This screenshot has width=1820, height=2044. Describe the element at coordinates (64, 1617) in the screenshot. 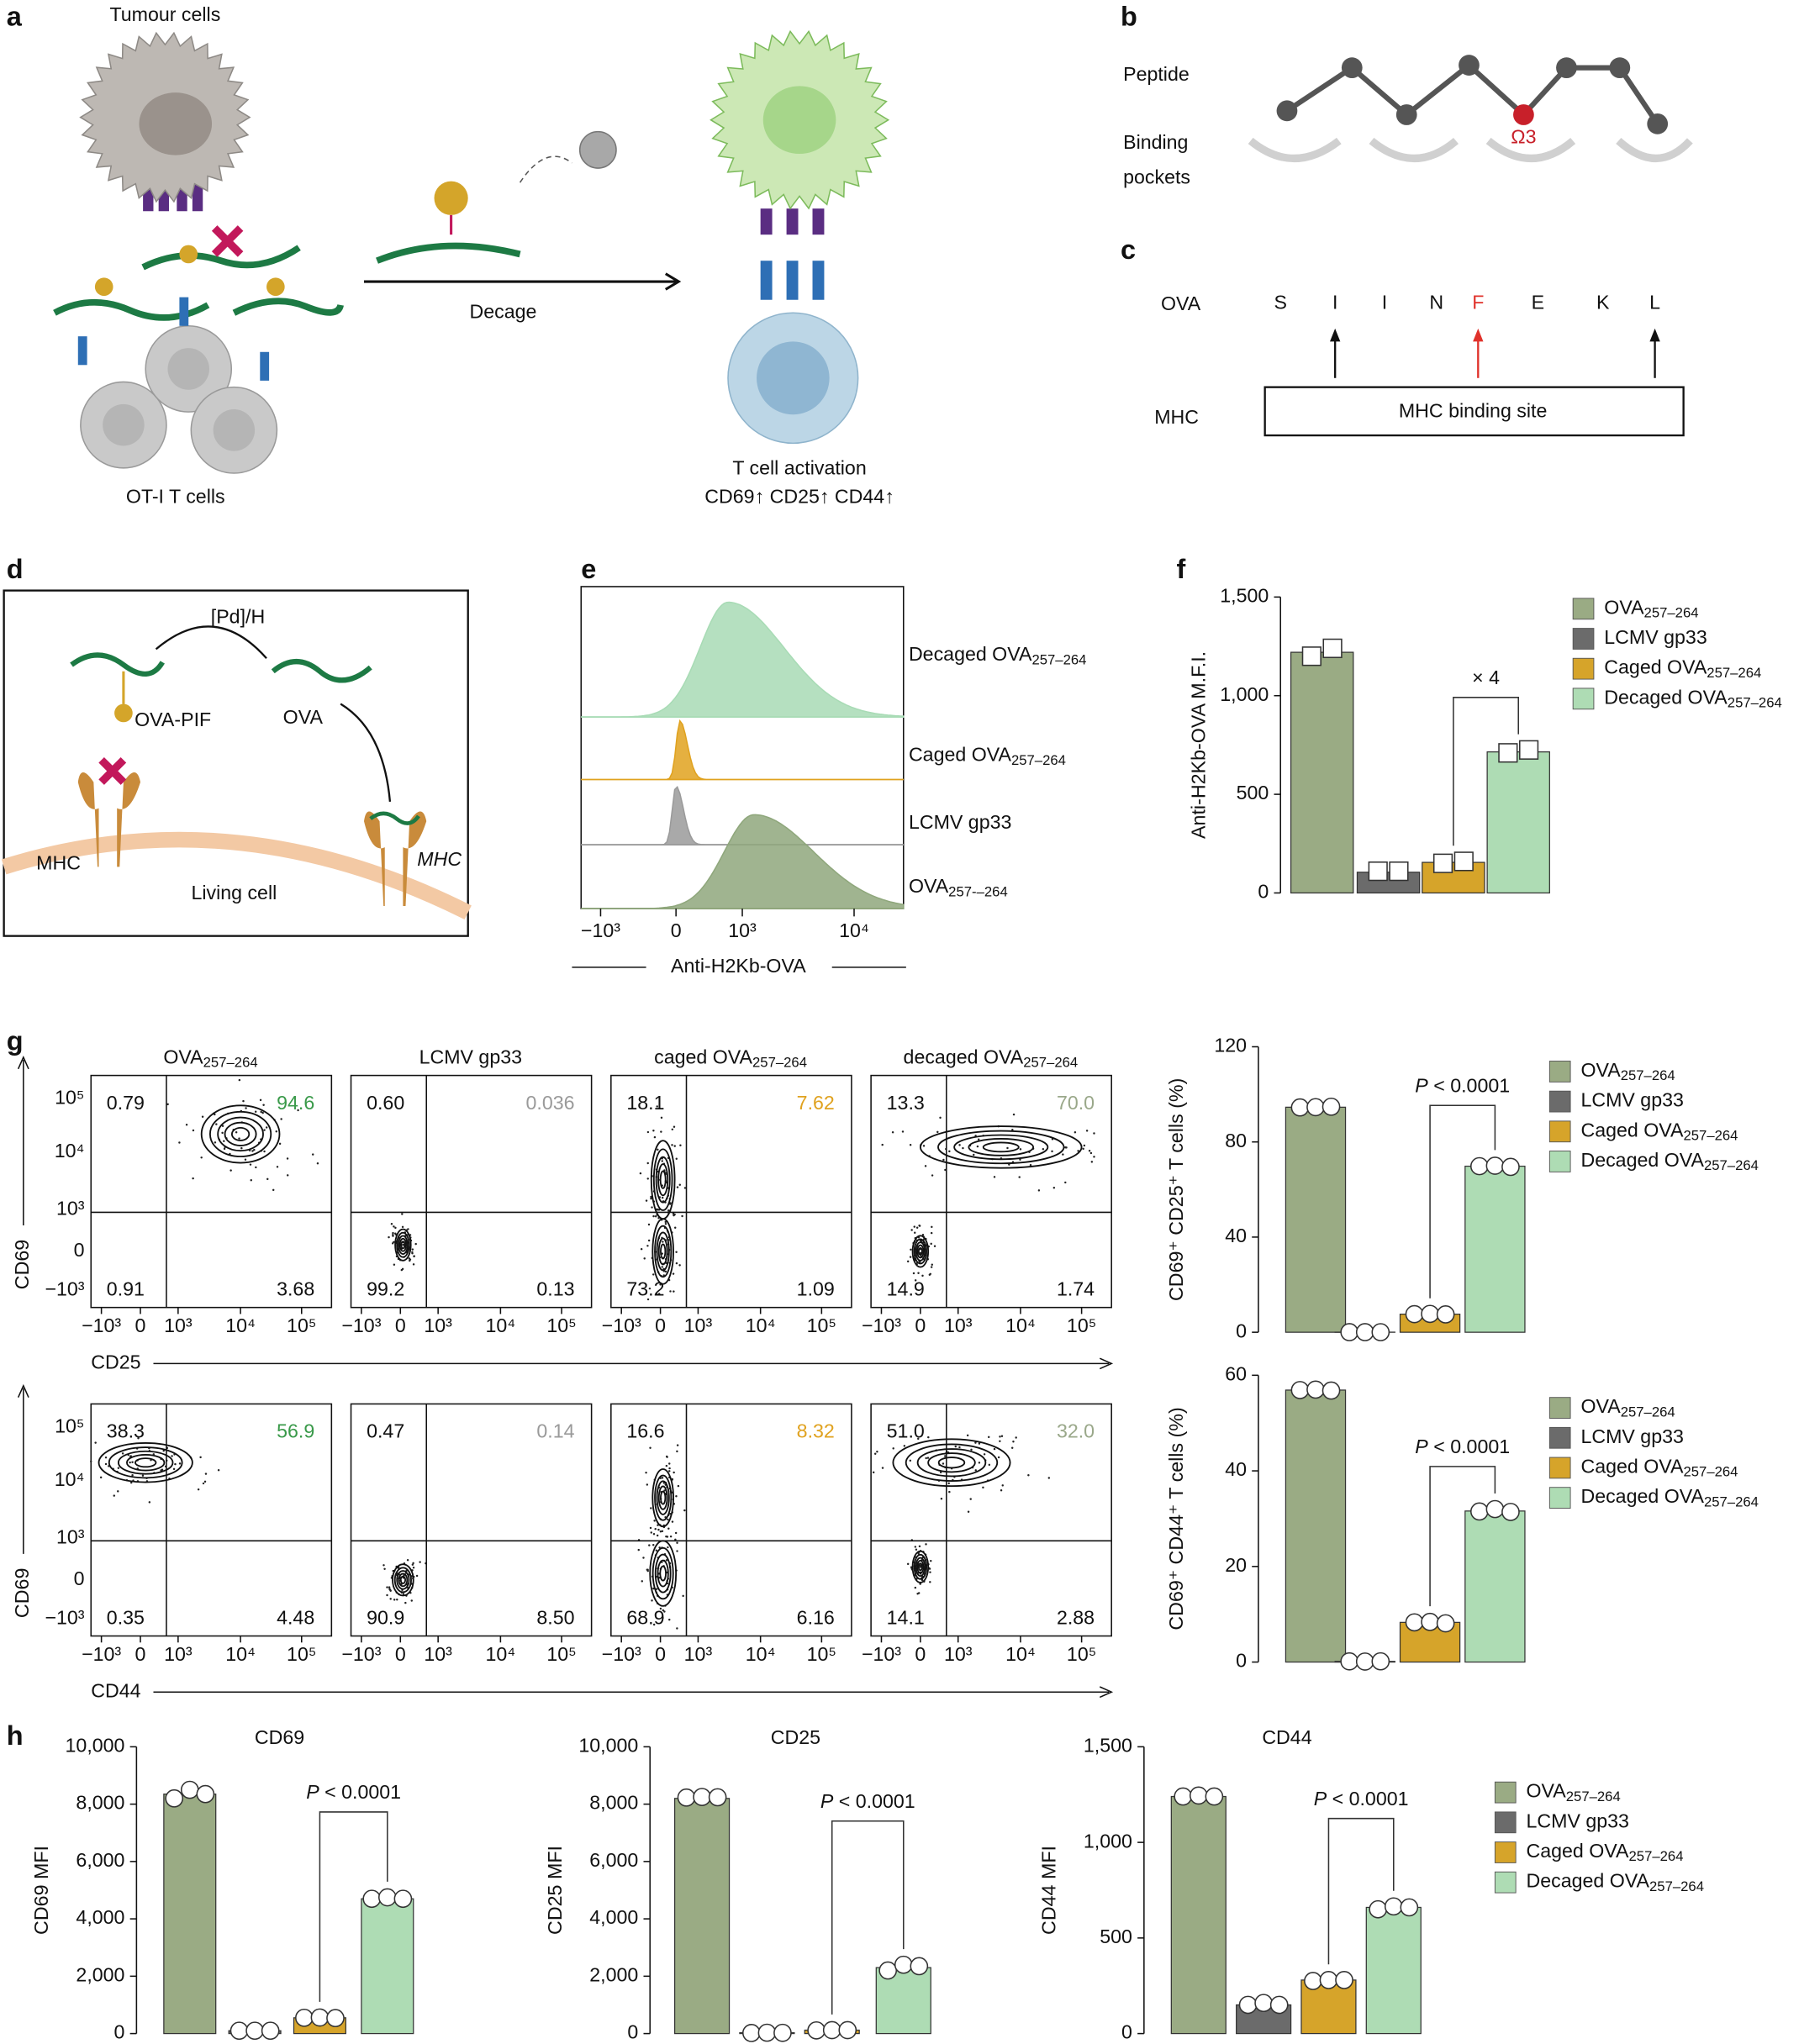

I see `y-tick-label: −10³` at that location.